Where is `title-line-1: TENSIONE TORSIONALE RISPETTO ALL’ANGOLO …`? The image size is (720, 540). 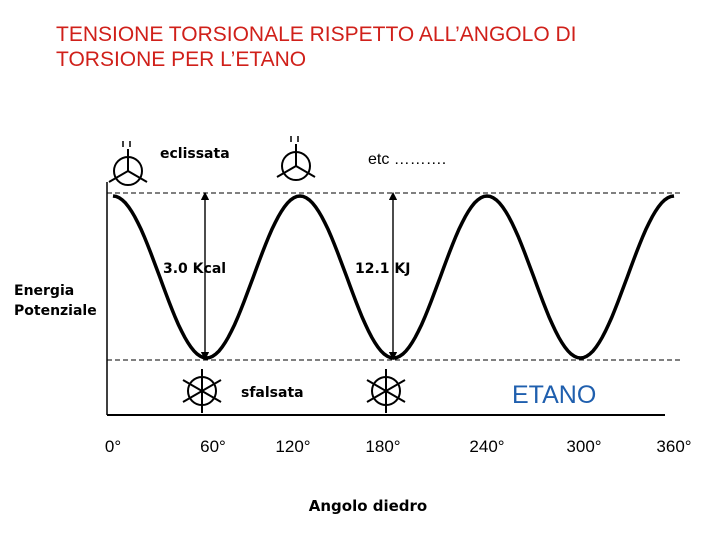
title-line-1: TENSIONE TORSIONALE RISPETTO ALL’ANGOLO … is located at coordinates (316, 34).